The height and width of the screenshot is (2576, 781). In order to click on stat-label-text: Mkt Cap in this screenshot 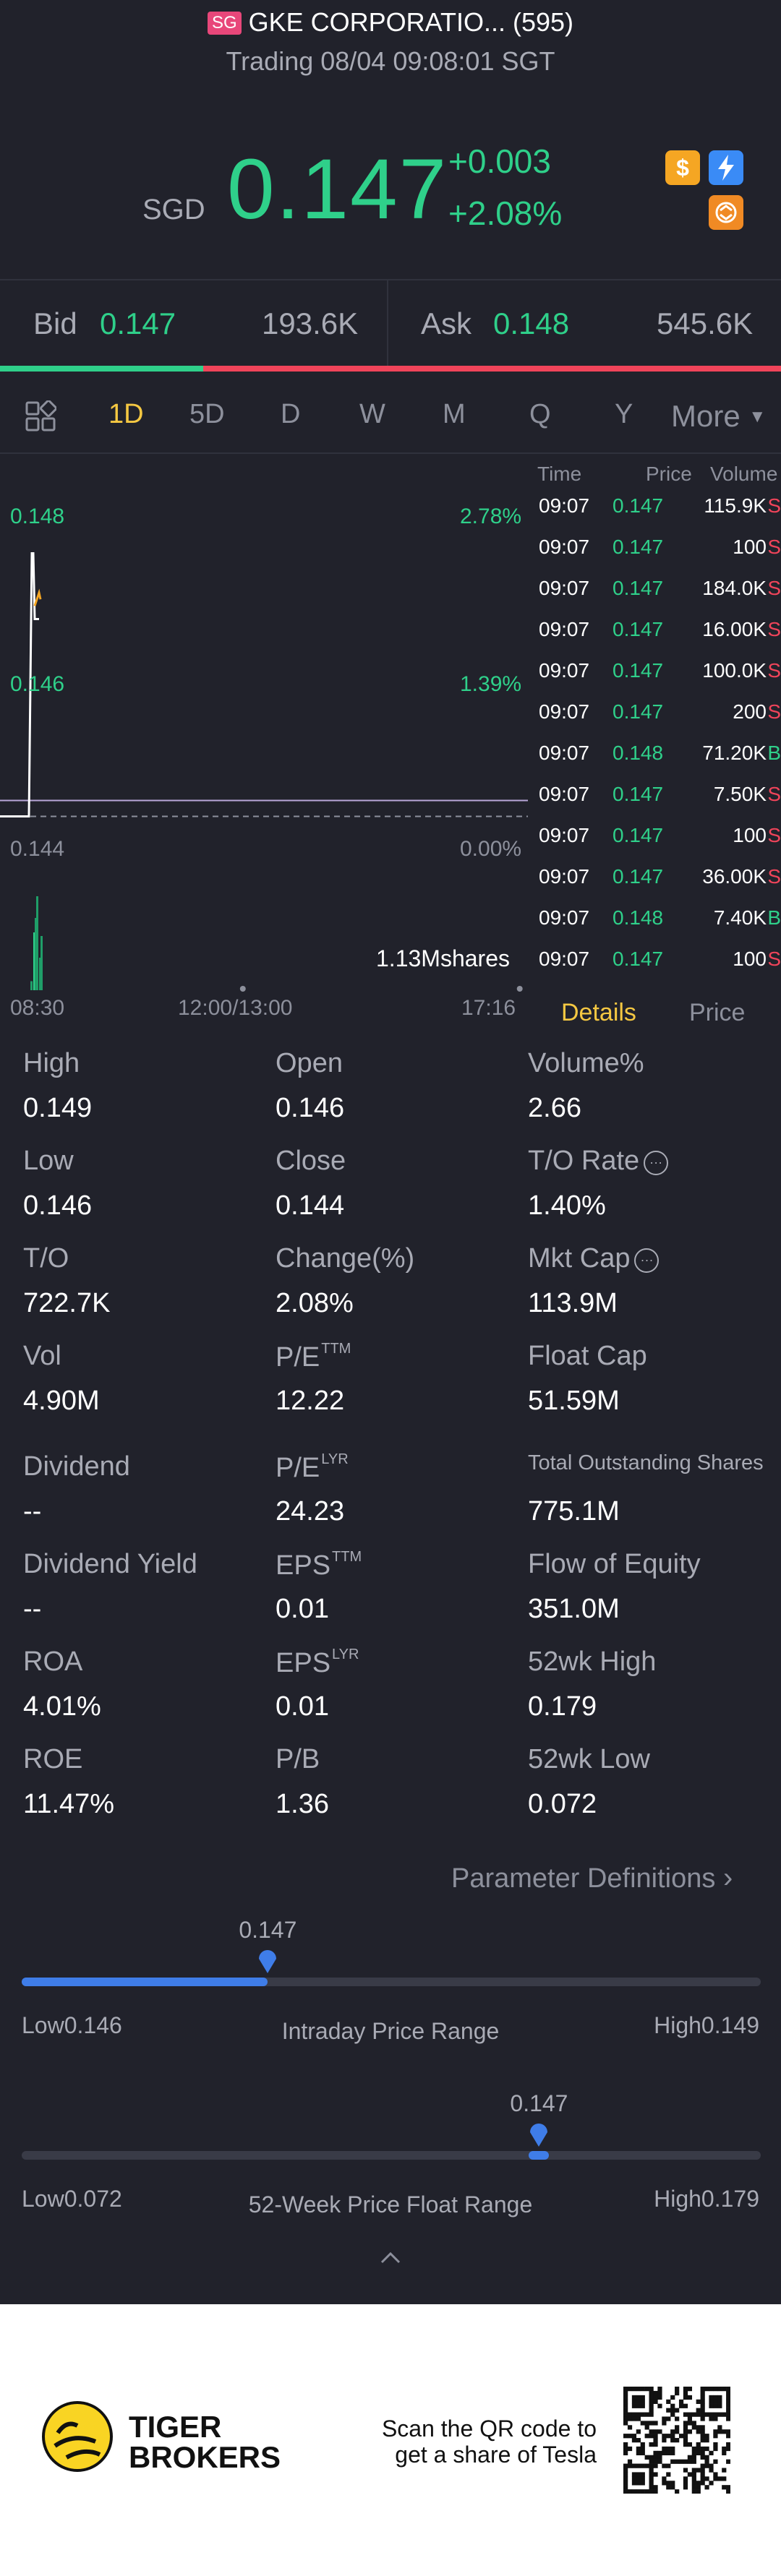, I will do `click(579, 1258)`.